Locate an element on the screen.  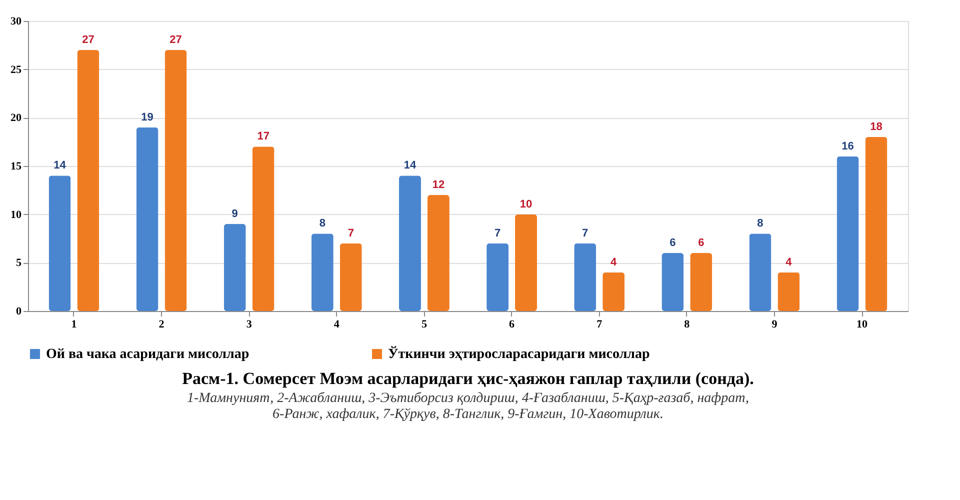
y-tick-label: 5 is located at coordinates (19, 263).